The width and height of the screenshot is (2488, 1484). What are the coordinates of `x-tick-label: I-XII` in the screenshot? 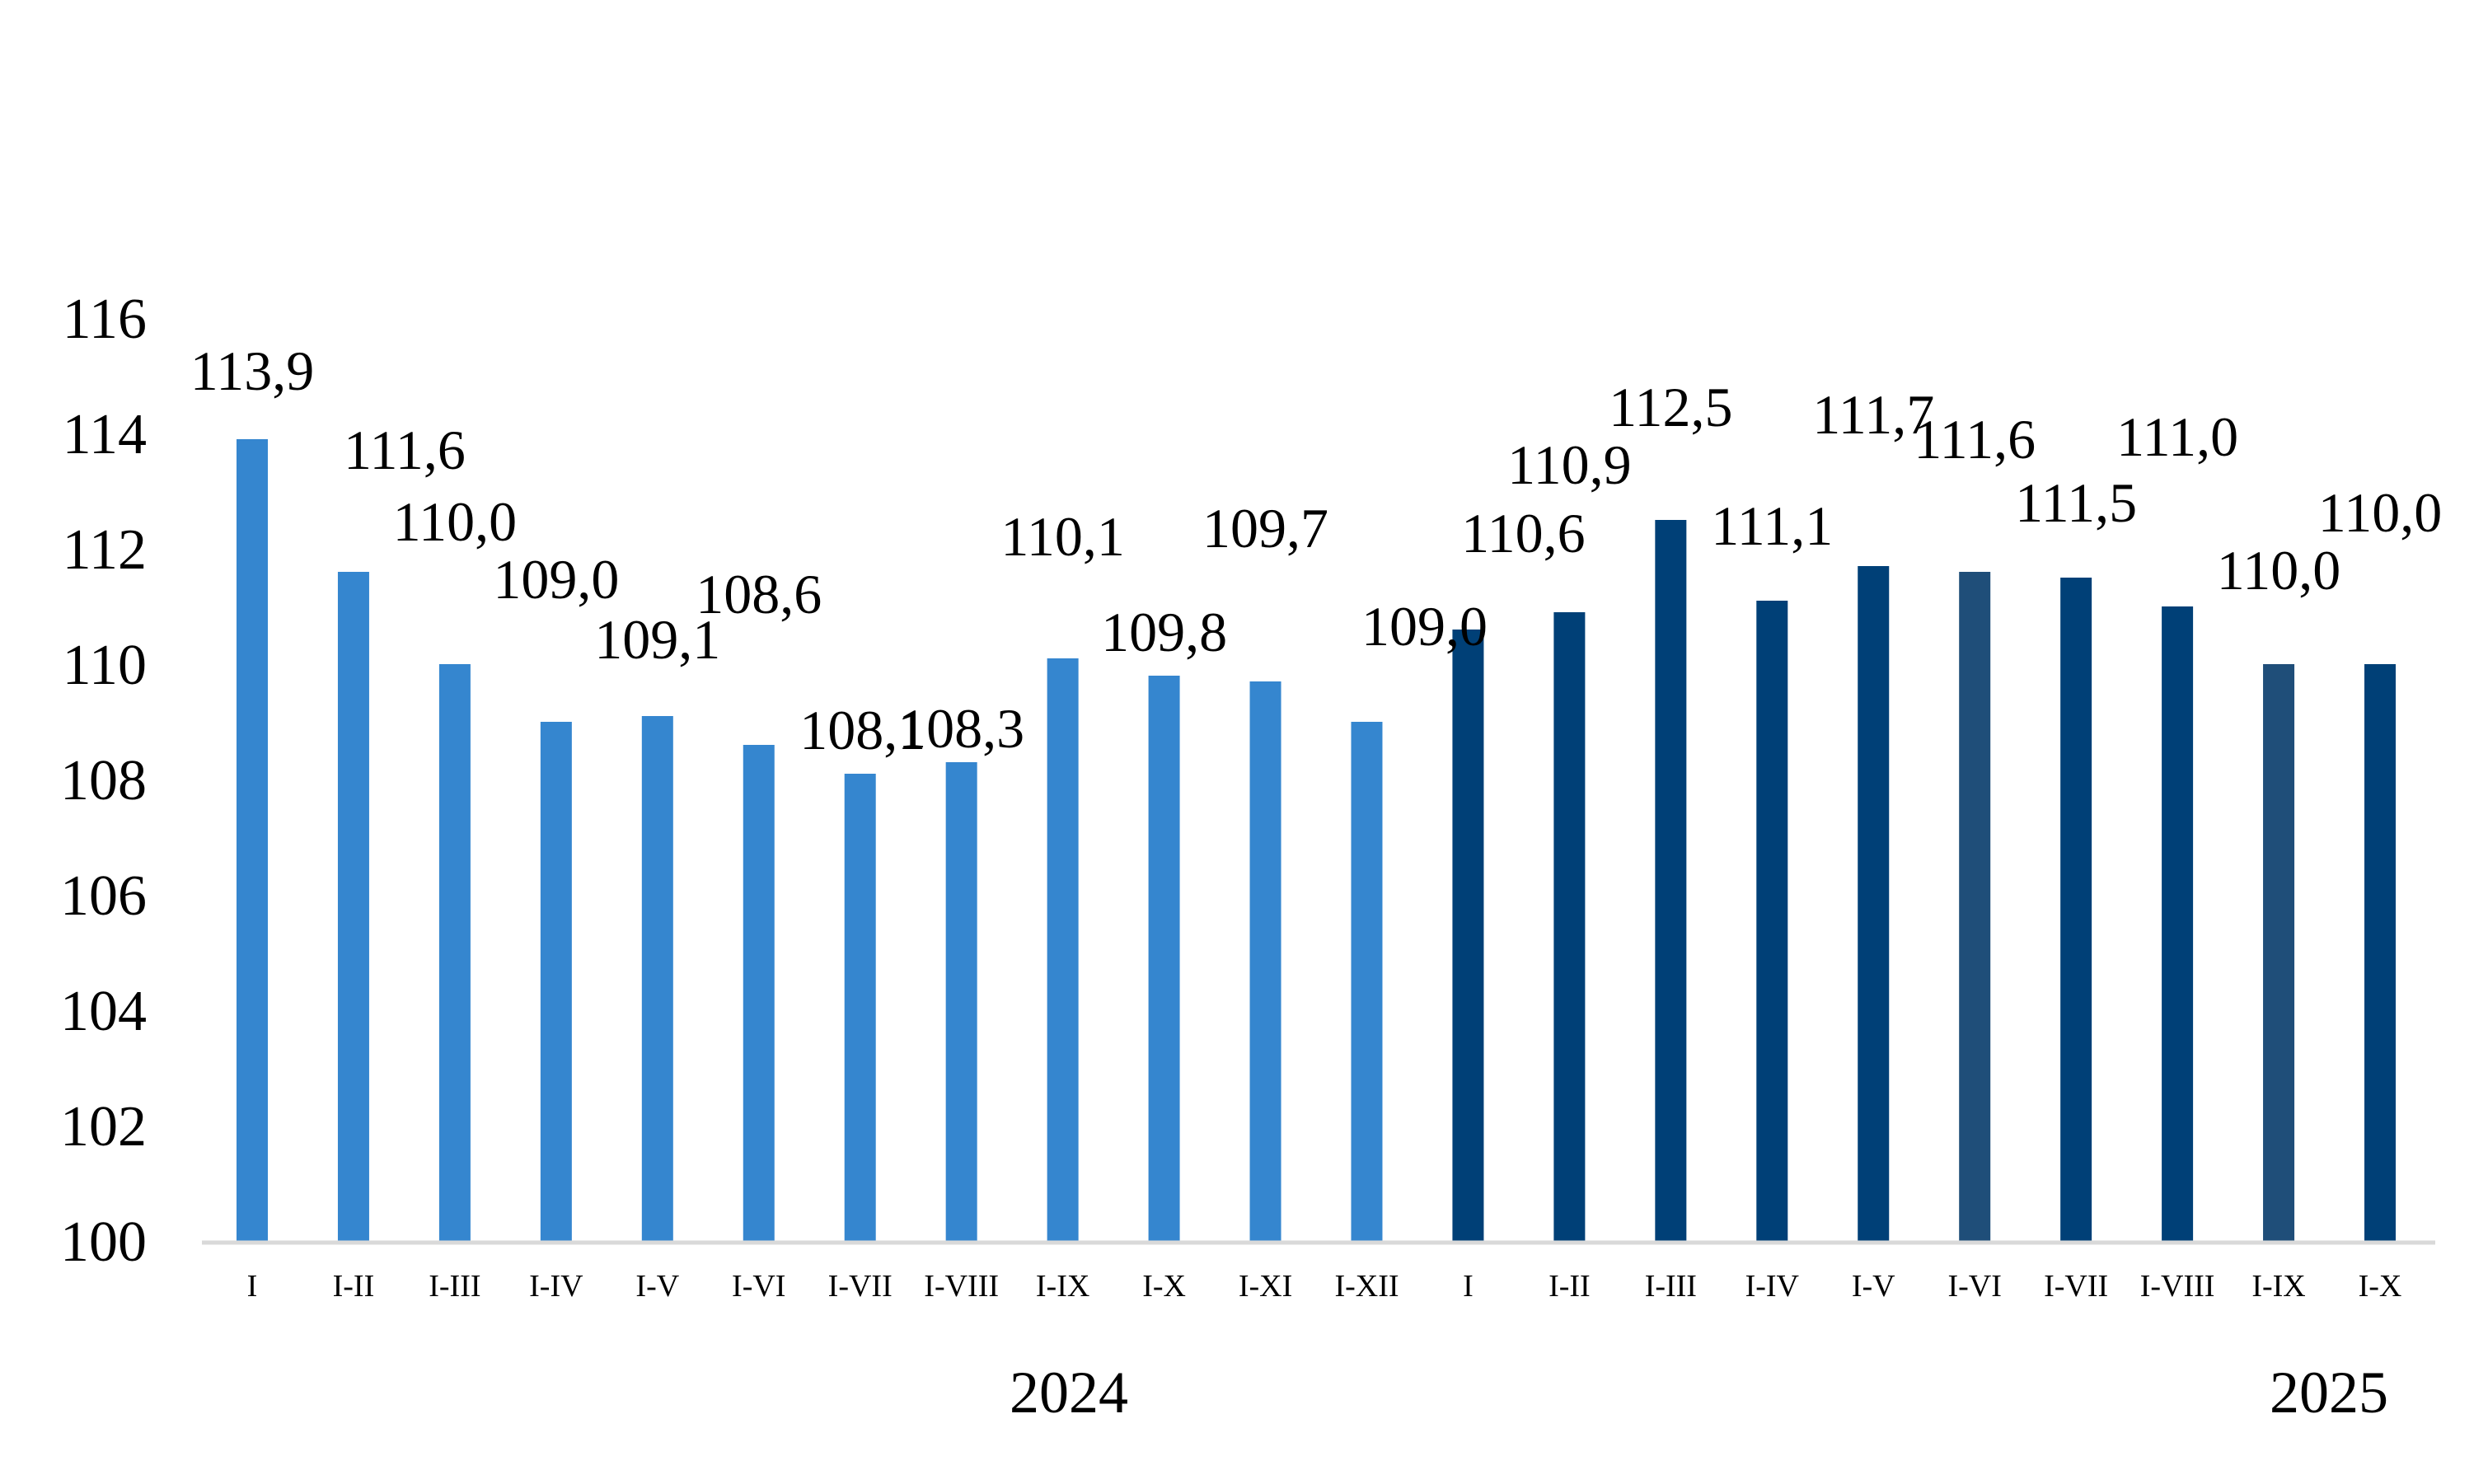 It's located at (1366, 1287).